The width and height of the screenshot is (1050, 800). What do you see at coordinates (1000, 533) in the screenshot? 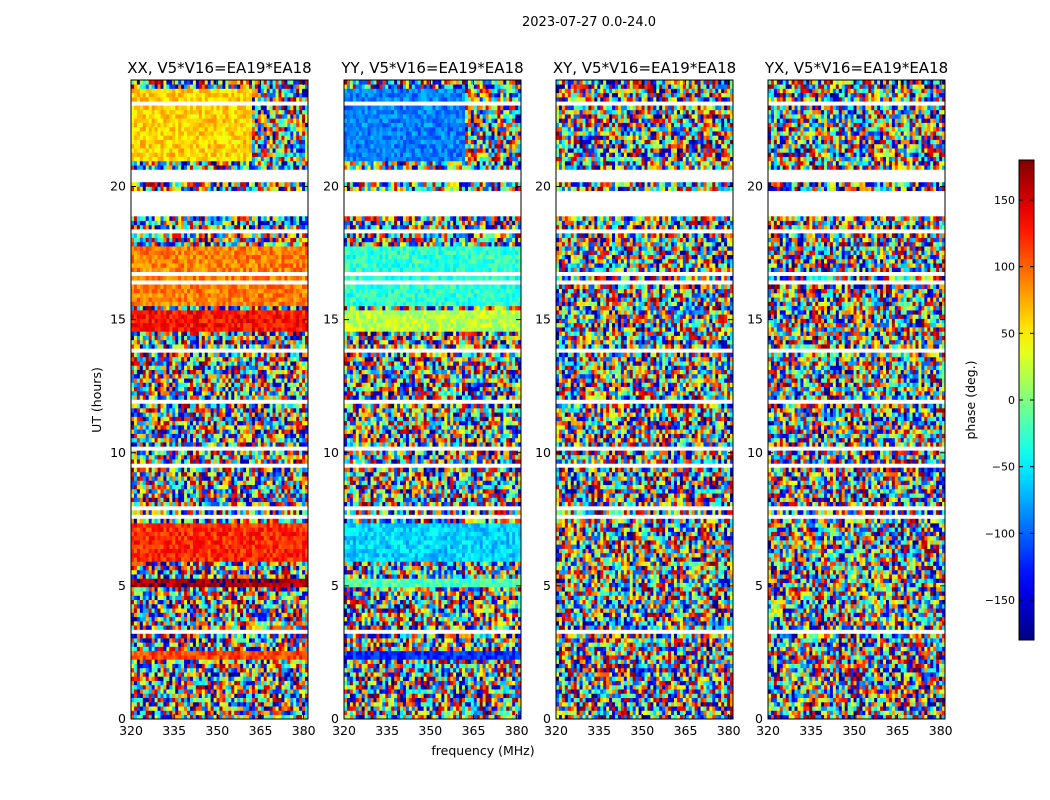
I see `colorbar-tick-label: −100` at bounding box center [1000, 533].